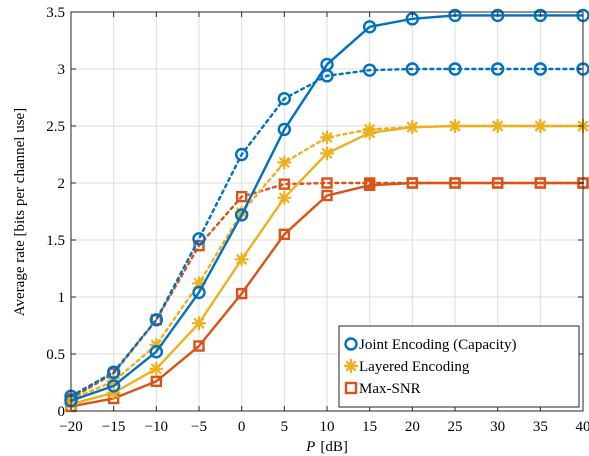  I want to click on x-tick-label: 25, so click(455, 427).